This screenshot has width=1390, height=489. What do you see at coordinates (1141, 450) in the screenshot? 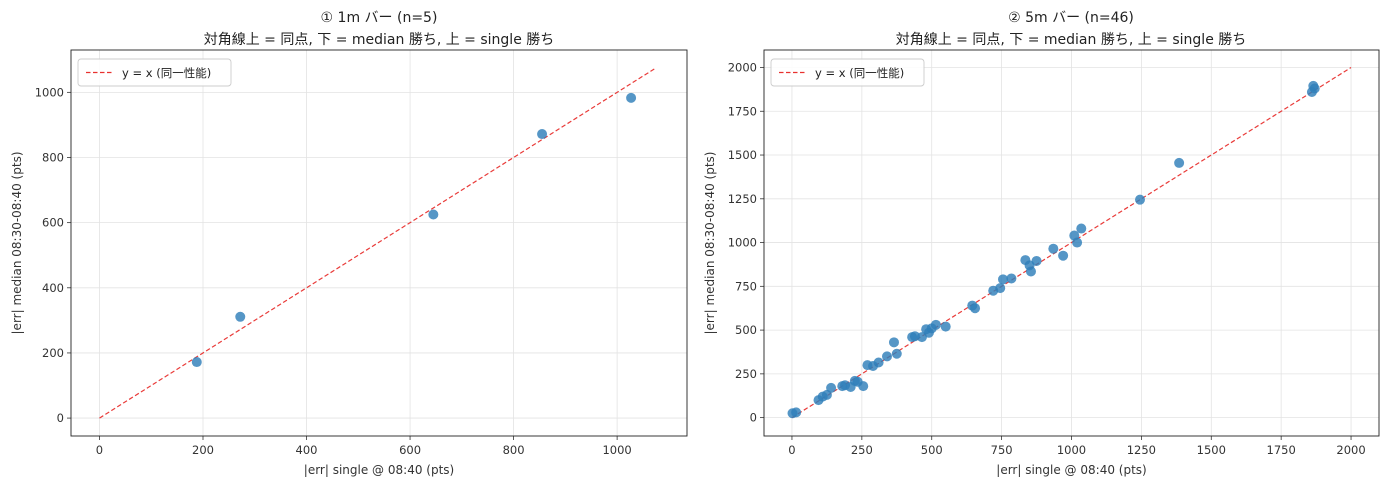
I see `x-tick-label: 1250` at bounding box center [1141, 450].